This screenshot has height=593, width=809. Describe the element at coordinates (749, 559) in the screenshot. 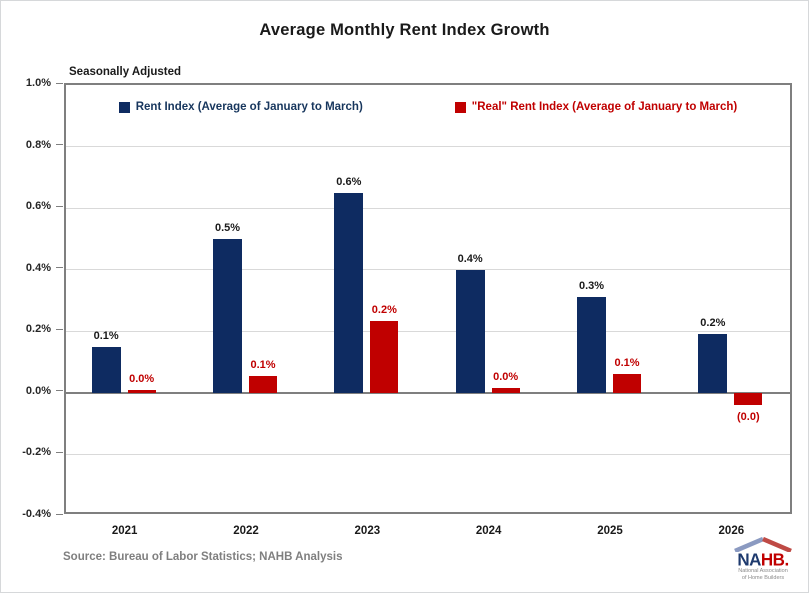

I see `nahb-logo-text-na: NA` at that location.